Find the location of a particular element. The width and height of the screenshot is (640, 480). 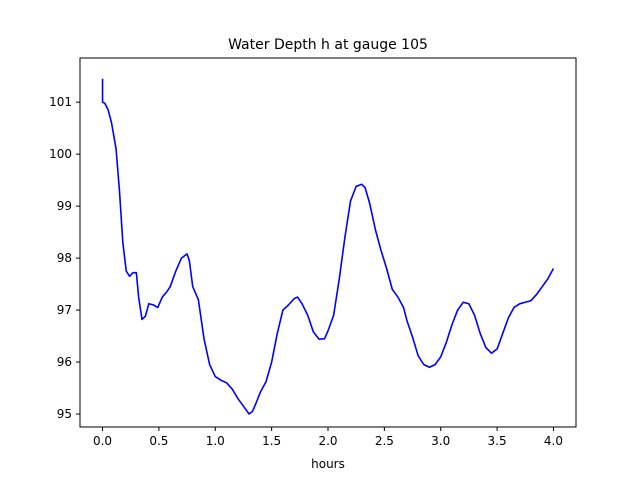

y-tick-label: 95 is located at coordinates (64, 414).